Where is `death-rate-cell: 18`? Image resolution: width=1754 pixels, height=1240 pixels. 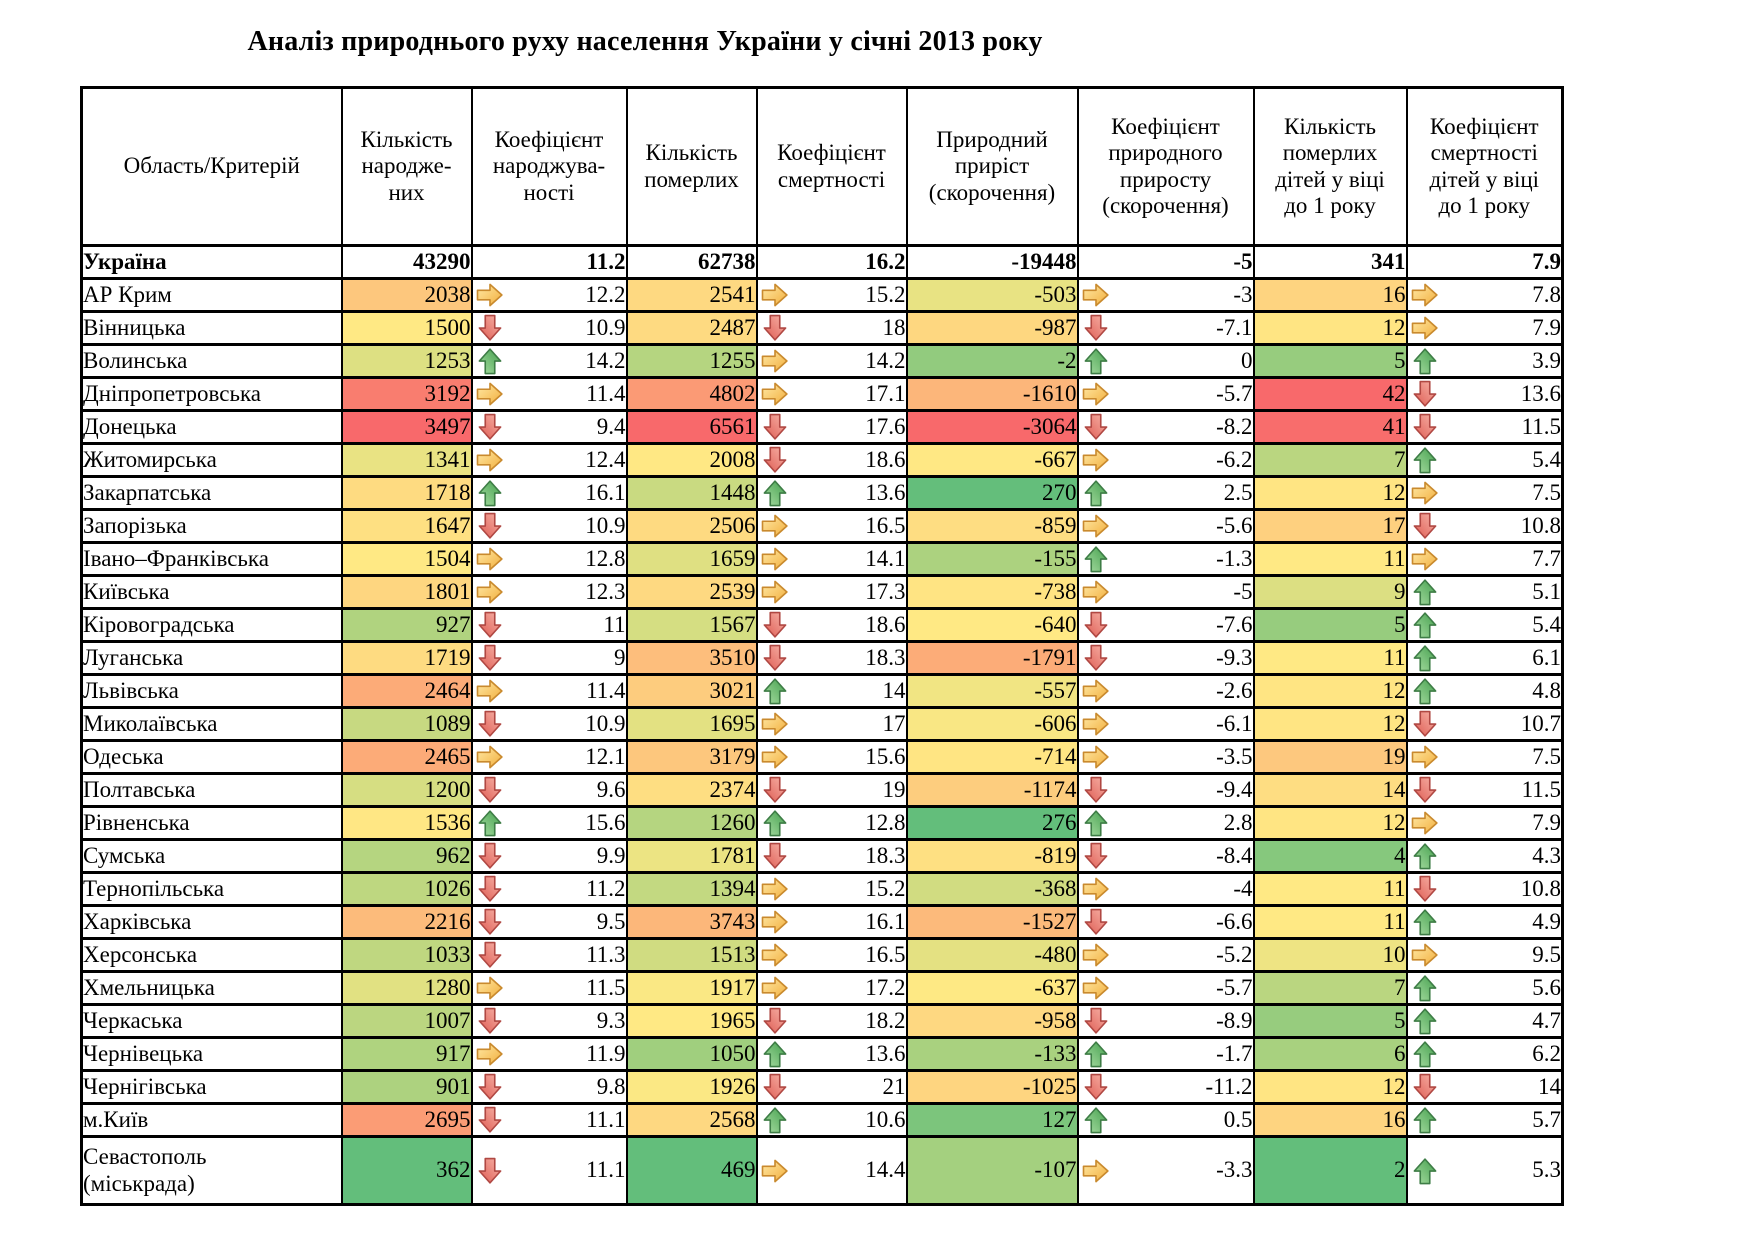
death-rate-cell: 18 is located at coordinates (831, 328).